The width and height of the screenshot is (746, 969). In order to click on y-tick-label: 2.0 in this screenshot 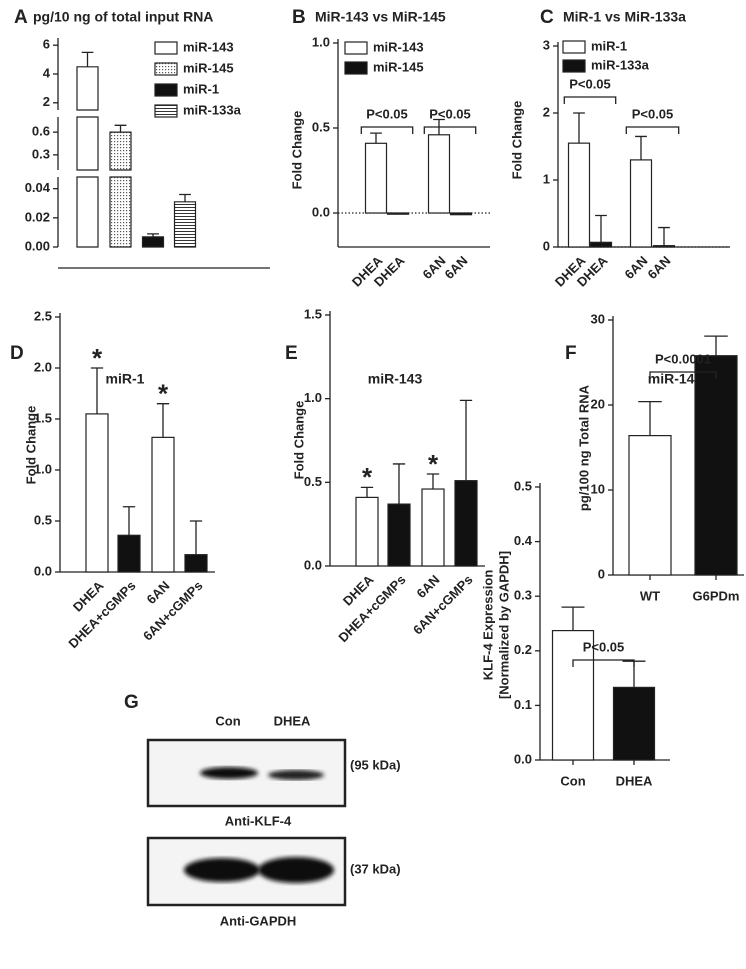, I will do `click(43, 366)`.